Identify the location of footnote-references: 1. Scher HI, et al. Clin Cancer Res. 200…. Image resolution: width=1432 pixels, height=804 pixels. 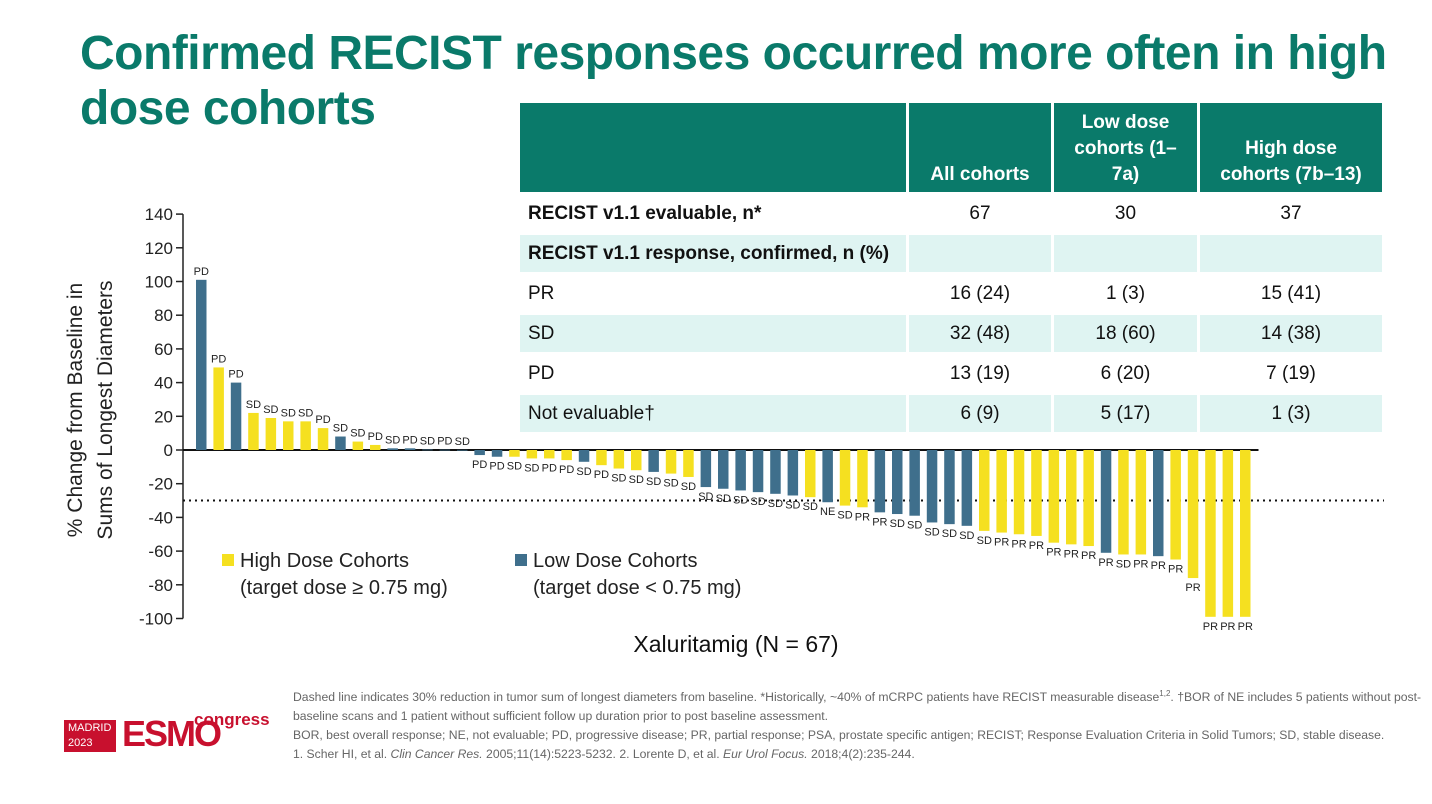
(858, 754).